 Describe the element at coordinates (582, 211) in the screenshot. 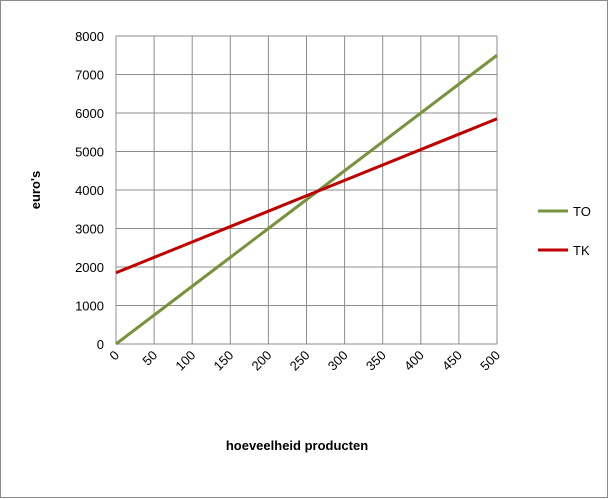

I see `legend-label: TO` at that location.